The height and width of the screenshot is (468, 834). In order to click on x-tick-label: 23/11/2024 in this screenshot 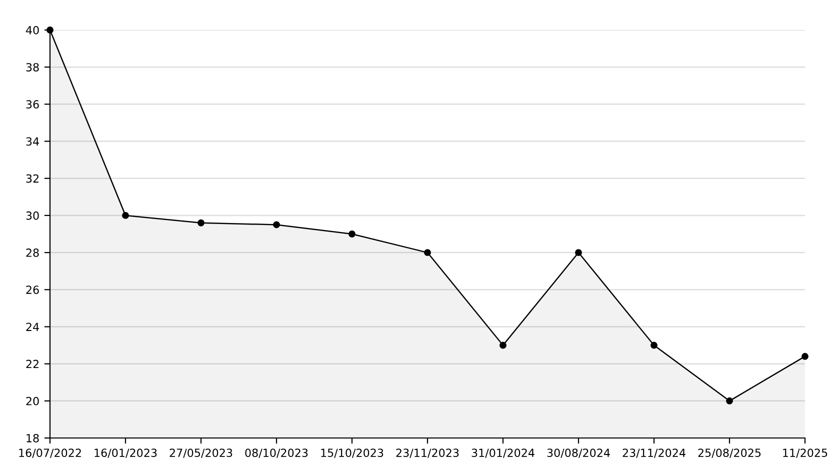, I will do `click(654, 453)`.